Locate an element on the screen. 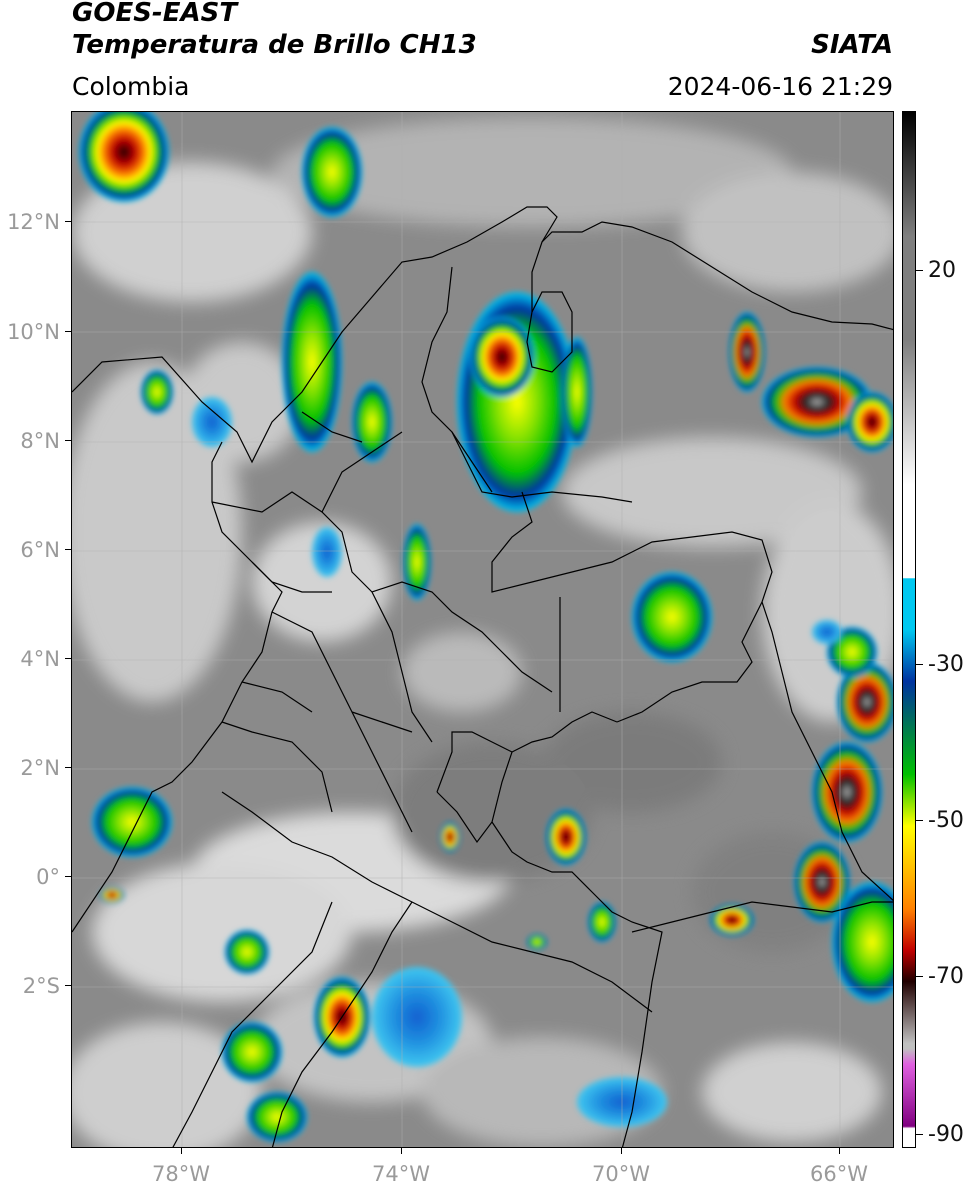  timestamp-label: 2024-06-16 21:29 is located at coordinates (780, 86).